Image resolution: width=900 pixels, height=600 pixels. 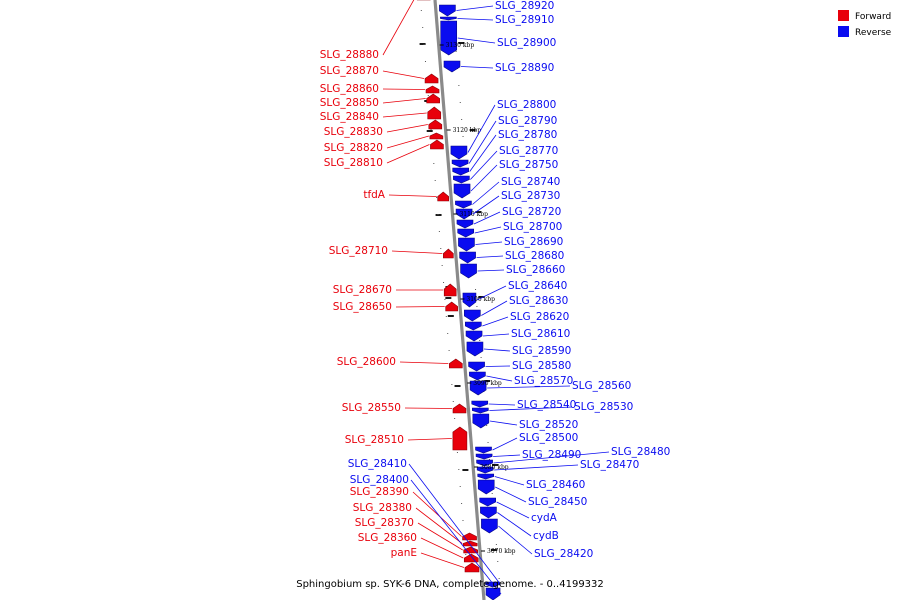 I want to click on gene-label-slg-28660: SLG_28660, so click(x=535, y=270).